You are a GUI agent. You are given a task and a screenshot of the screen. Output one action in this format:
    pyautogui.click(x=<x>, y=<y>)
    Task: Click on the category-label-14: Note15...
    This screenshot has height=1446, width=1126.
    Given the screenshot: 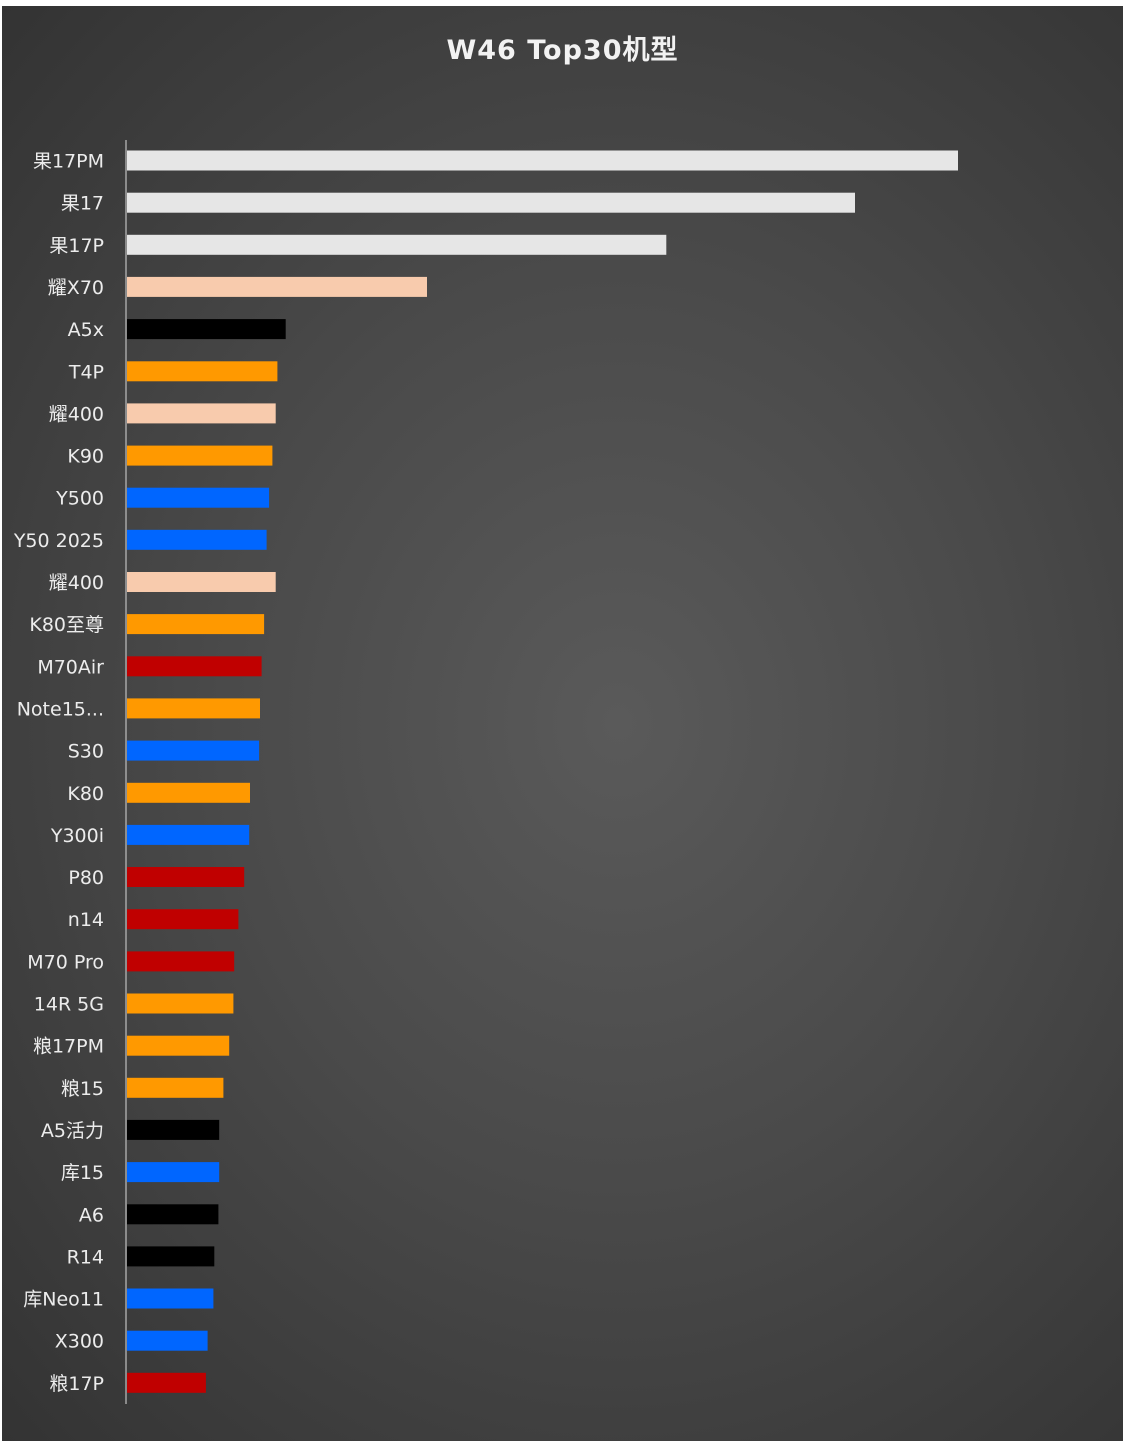 What is the action you would take?
    pyautogui.click(x=60, y=709)
    